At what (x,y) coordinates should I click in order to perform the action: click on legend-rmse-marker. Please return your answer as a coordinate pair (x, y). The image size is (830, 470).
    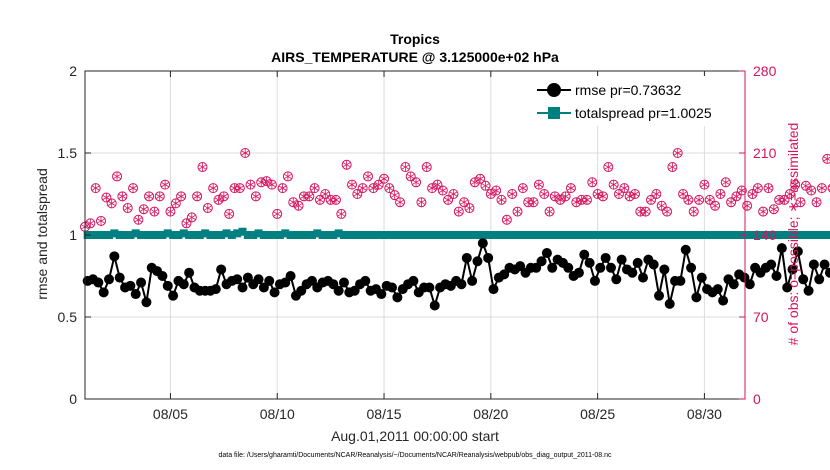
    Looking at the image, I should click on (554, 90).